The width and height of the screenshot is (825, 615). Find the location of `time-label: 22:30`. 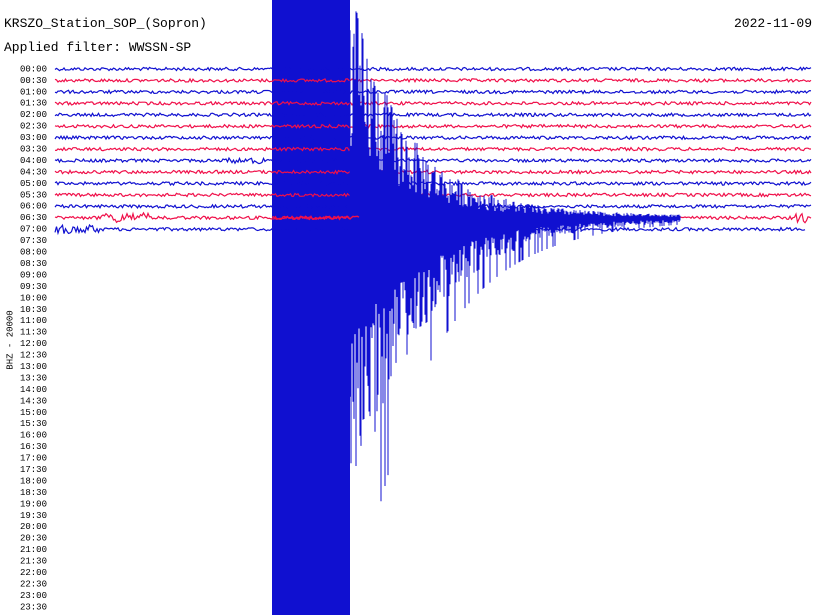

time-label: 22:30 is located at coordinates (33, 584).